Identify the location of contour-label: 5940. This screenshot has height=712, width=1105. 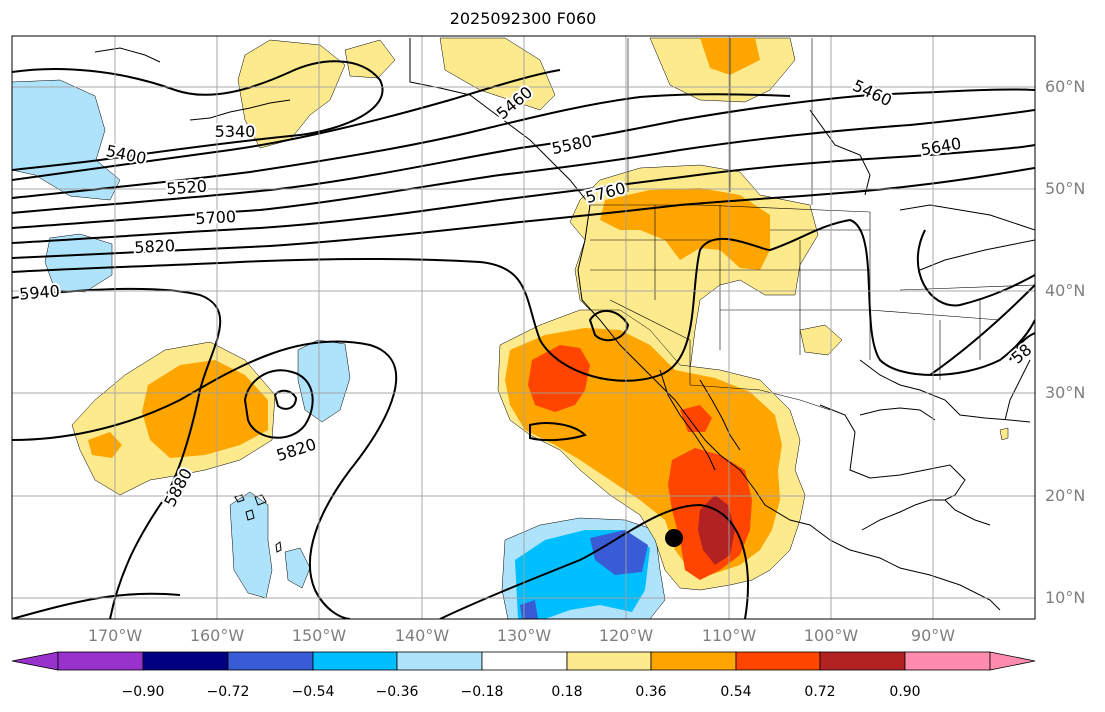
(39, 292).